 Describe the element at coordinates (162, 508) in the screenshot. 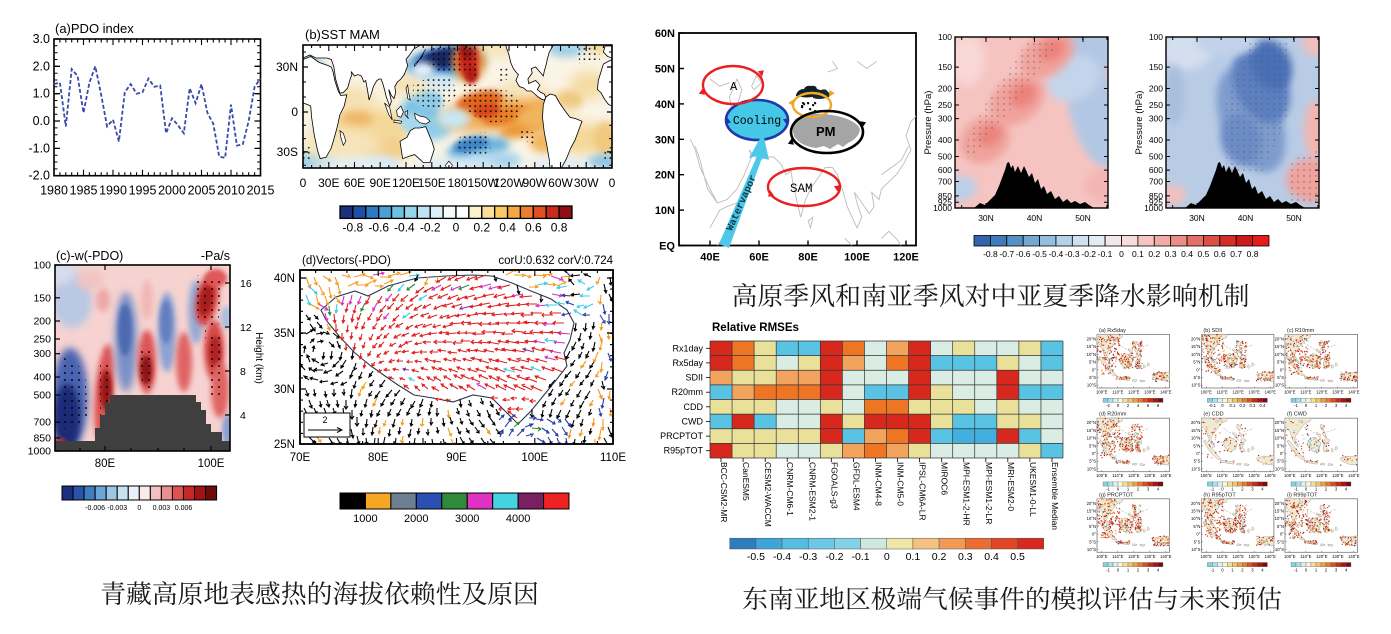

I see `svg-text: 0.003` at that location.